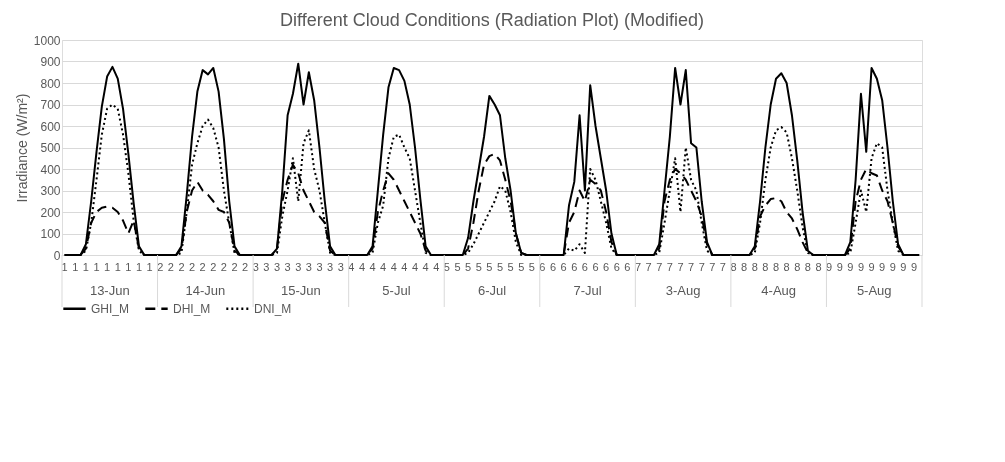 Image resolution: width=1005 pixels, height=462 pixels. What do you see at coordinates (50, 212) in the screenshot?
I see `y-tick-label: 200` at bounding box center [50, 212].